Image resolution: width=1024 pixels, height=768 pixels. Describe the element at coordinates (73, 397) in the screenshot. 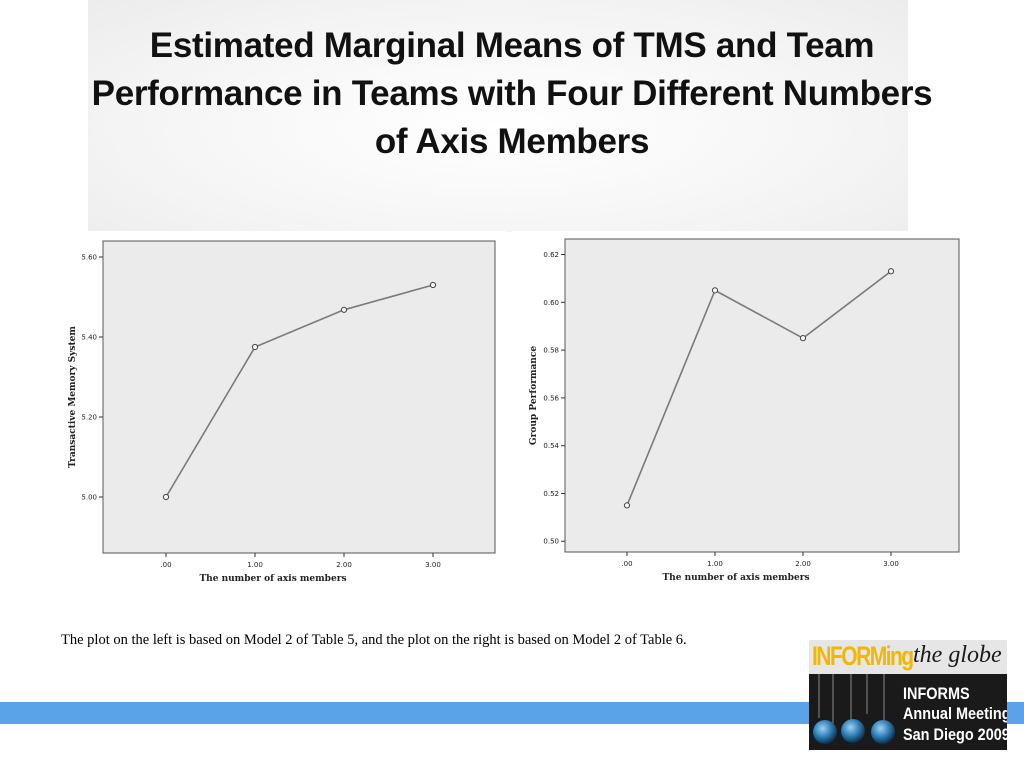

I see `y-axis-label: Transactive Memory System` at that location.